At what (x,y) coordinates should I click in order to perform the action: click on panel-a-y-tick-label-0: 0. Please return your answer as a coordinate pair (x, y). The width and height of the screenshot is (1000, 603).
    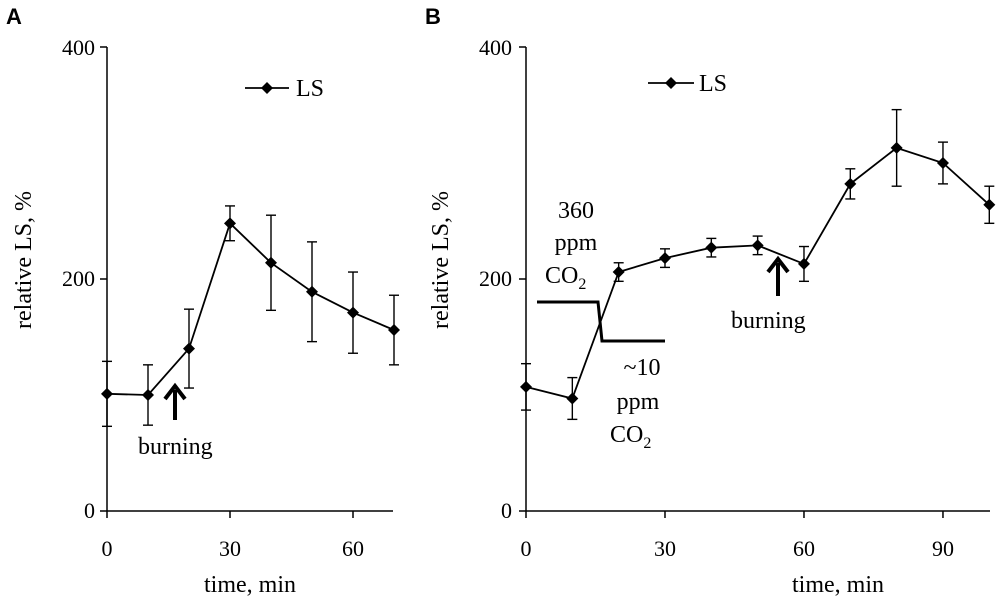
    Looking at the image, I should click on (89, 510).